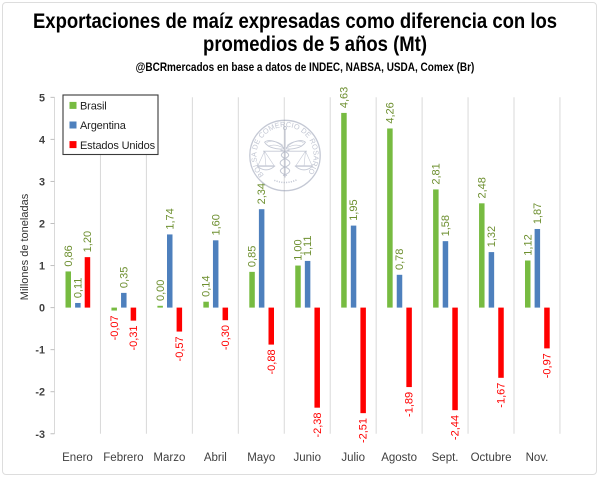  What do you see at coordinates (40, 351) in the screenshot?
I see `svg-text: -1` at bounding box center [40, 351].